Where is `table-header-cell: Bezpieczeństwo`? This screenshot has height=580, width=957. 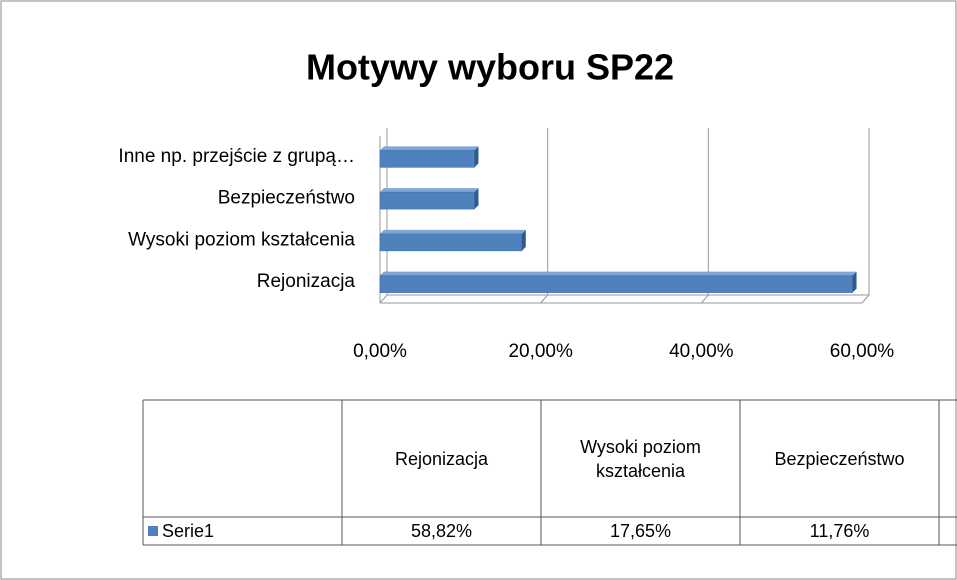
table-header-cell: Bezpieczeństwo is located at coordinates (839, 458).